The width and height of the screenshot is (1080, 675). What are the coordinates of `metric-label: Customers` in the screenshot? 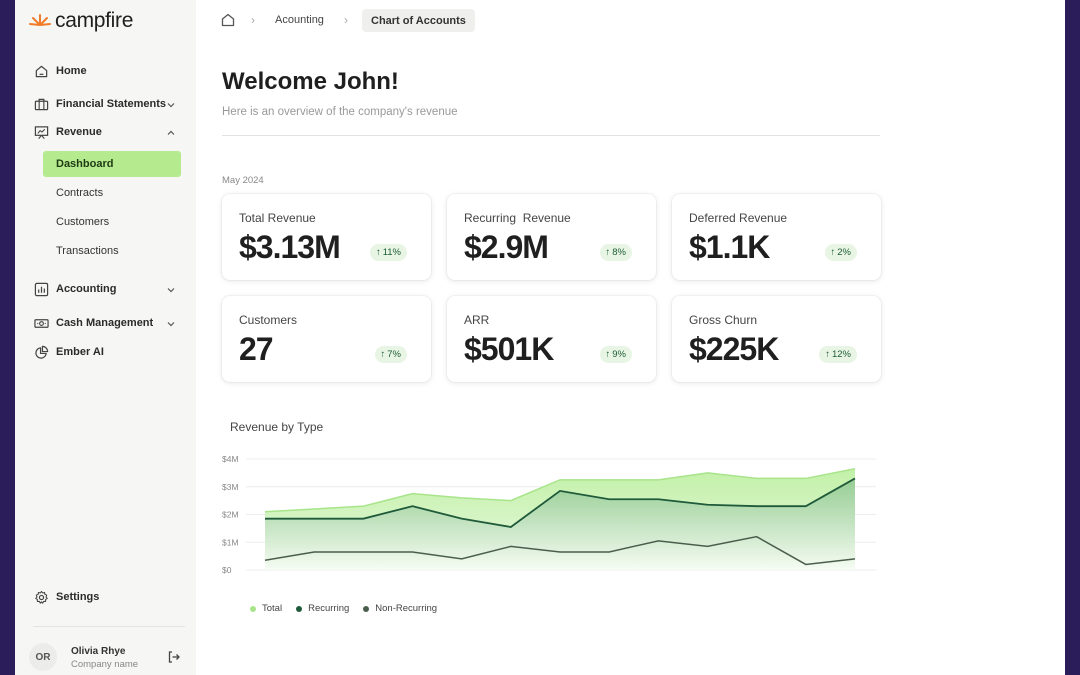 It's located at (268, 320).